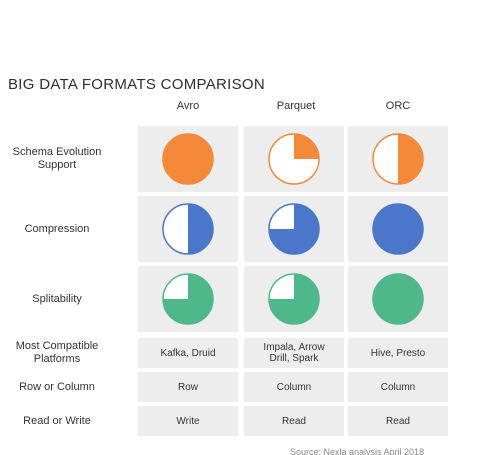  I want to click on cell-platforms-avro: Kafka, Druid, so click(188, 353).